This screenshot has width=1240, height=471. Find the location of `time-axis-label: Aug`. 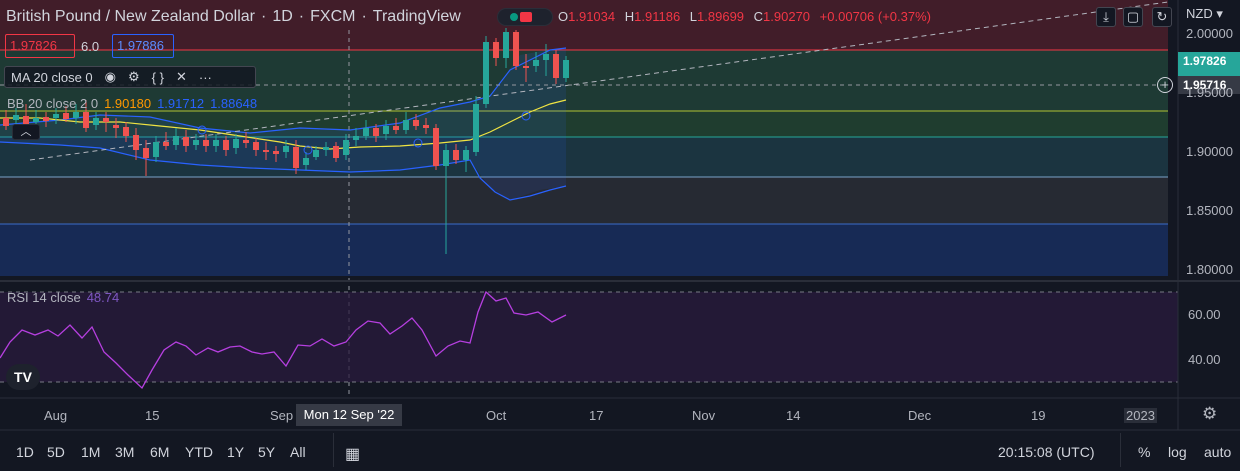

time-axis-label: Aug is located at coordinates (56, 415).